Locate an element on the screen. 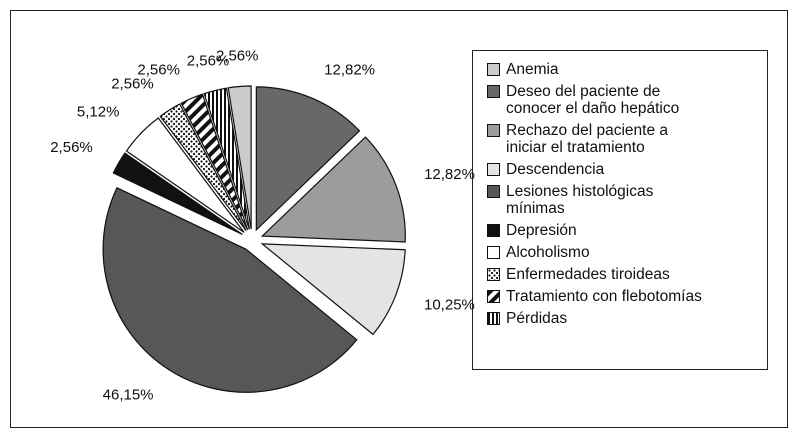  legend-label: Depresión is located at coordinates (541, 230).